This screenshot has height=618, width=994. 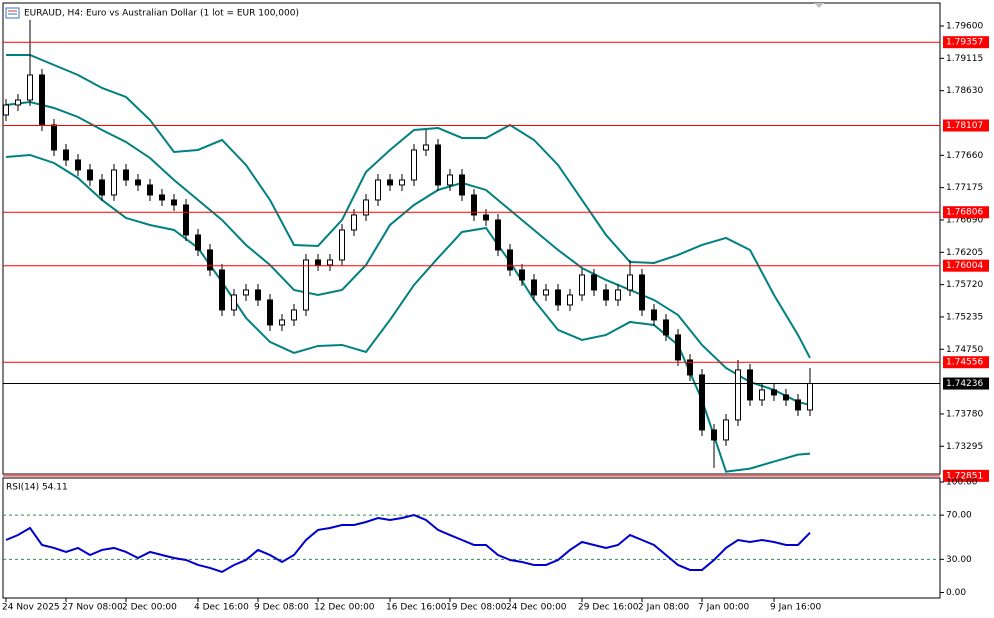 I want to click on y-tick-label: 30.00, so click(x=959, y=560).